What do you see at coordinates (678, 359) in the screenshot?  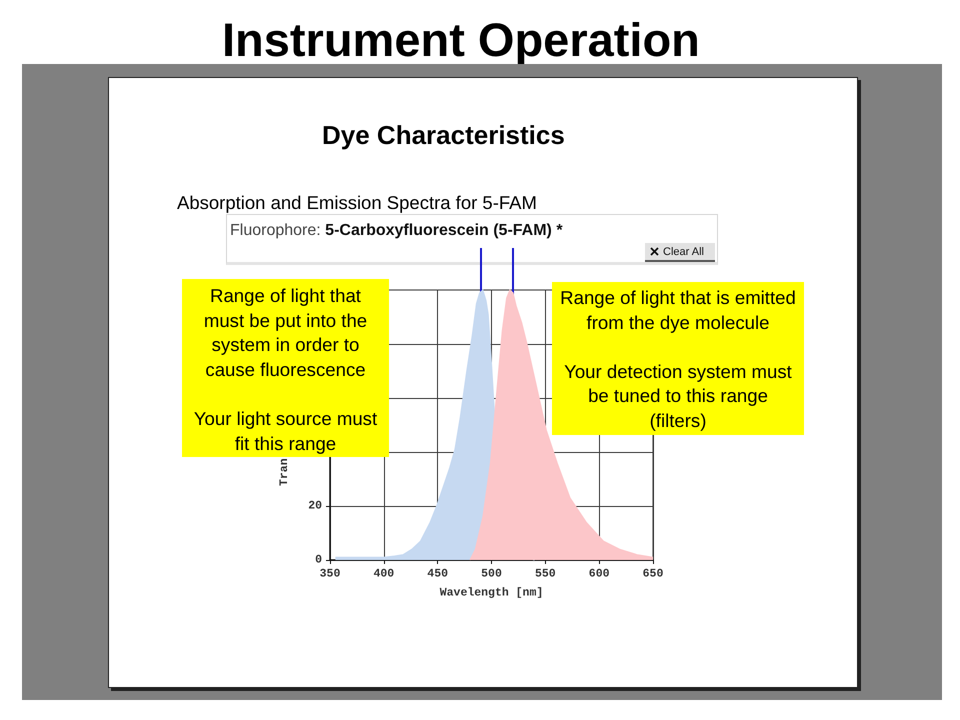 I see `text: Range of light that is emitted from the dye molecule Your detection system must be tuned to this range (filters)` at bounding box center [678, 359].